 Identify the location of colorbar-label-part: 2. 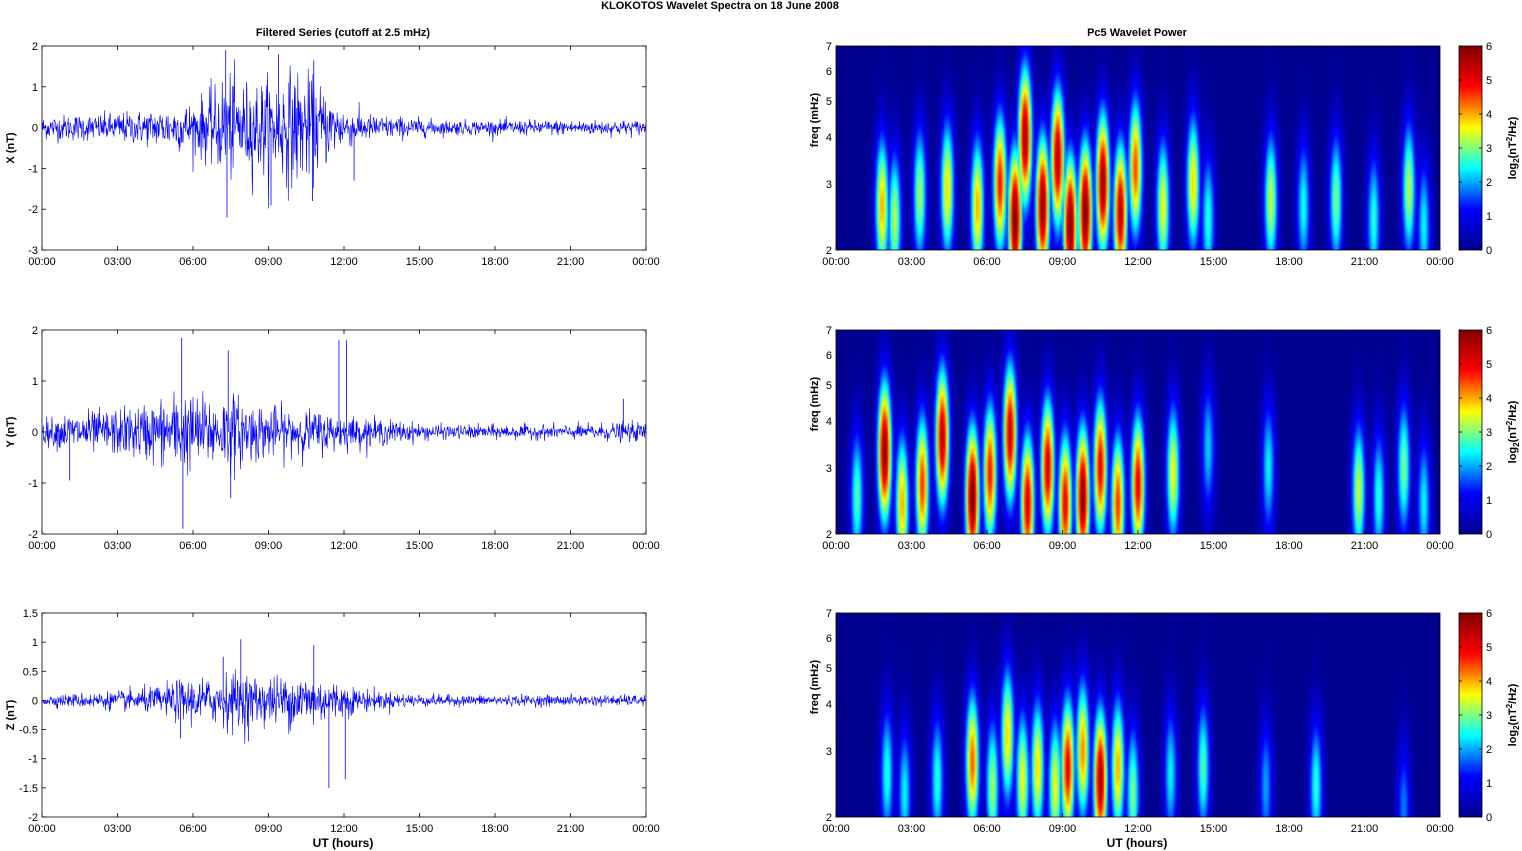
(1516, 727).